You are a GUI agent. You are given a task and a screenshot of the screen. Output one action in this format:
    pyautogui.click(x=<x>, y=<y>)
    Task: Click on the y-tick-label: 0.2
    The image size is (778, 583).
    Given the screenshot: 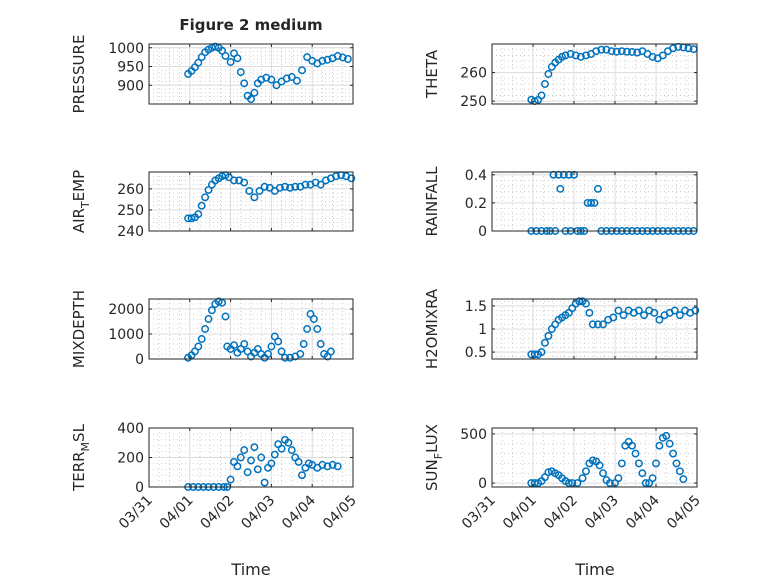 What is the action you would take?
    pyautogui.click(x=476, y=204)
    